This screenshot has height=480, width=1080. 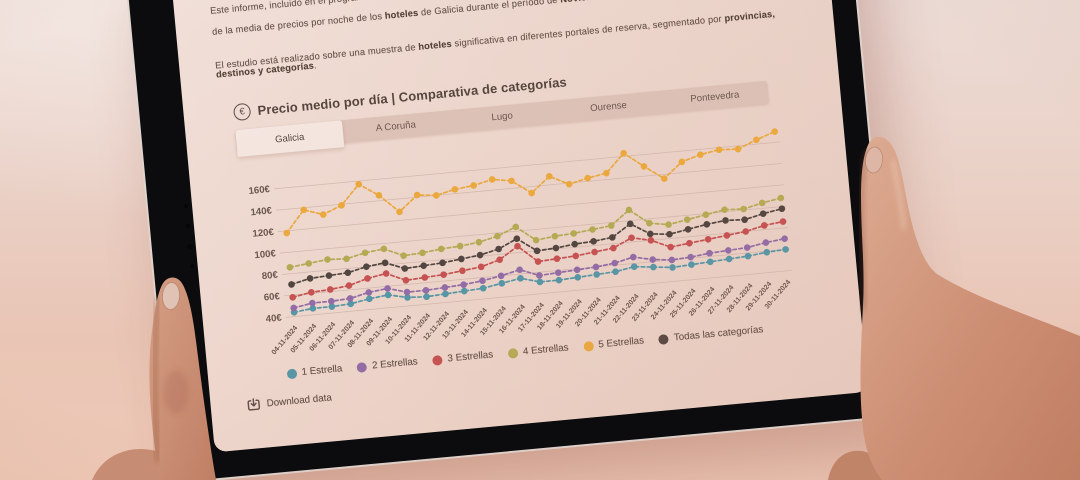 I want to click on svg-text: 160€, so click(x=259, y=190).